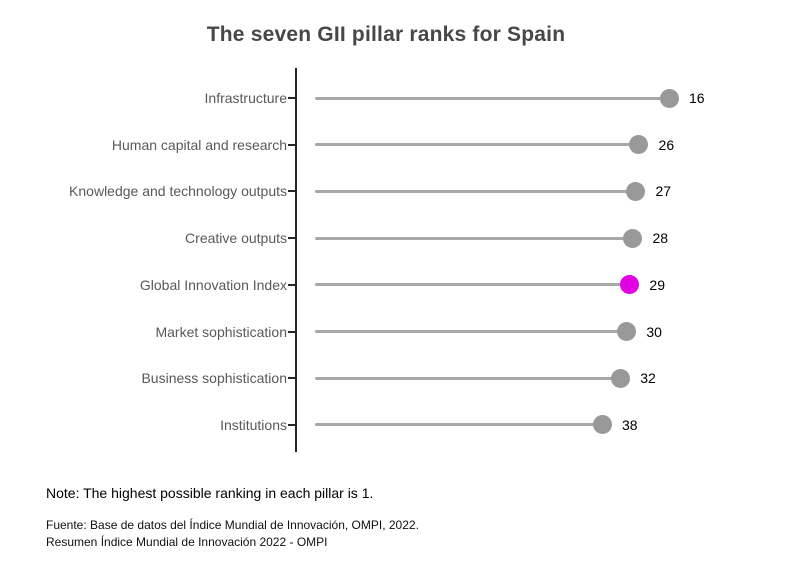 This screenshot has height=572, width=795. Describe the element at coordinates (660, 238) in the screenshot. I see `value-label: 28` at that location.